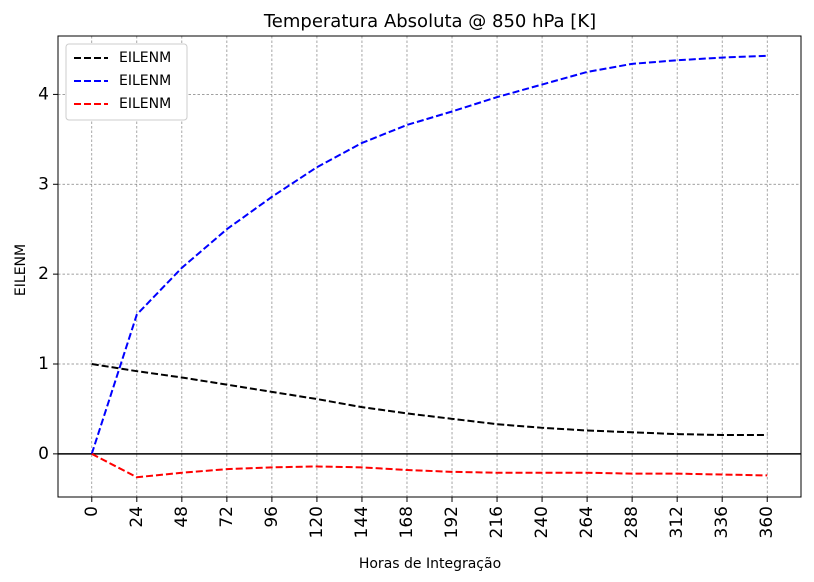  I want to click on legend: EILENM EILENM EILENM, so click(126, 82).